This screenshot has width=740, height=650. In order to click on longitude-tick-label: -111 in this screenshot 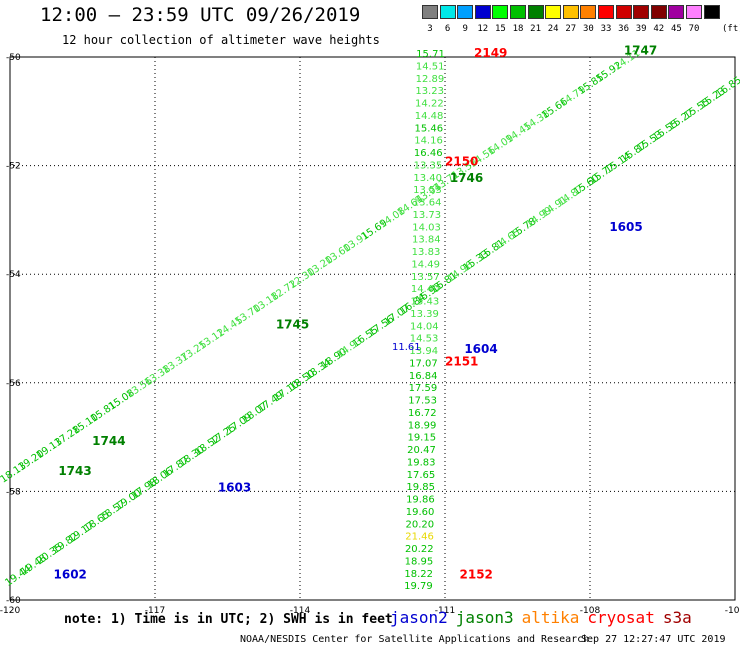, I will do `click(445, 611)`.